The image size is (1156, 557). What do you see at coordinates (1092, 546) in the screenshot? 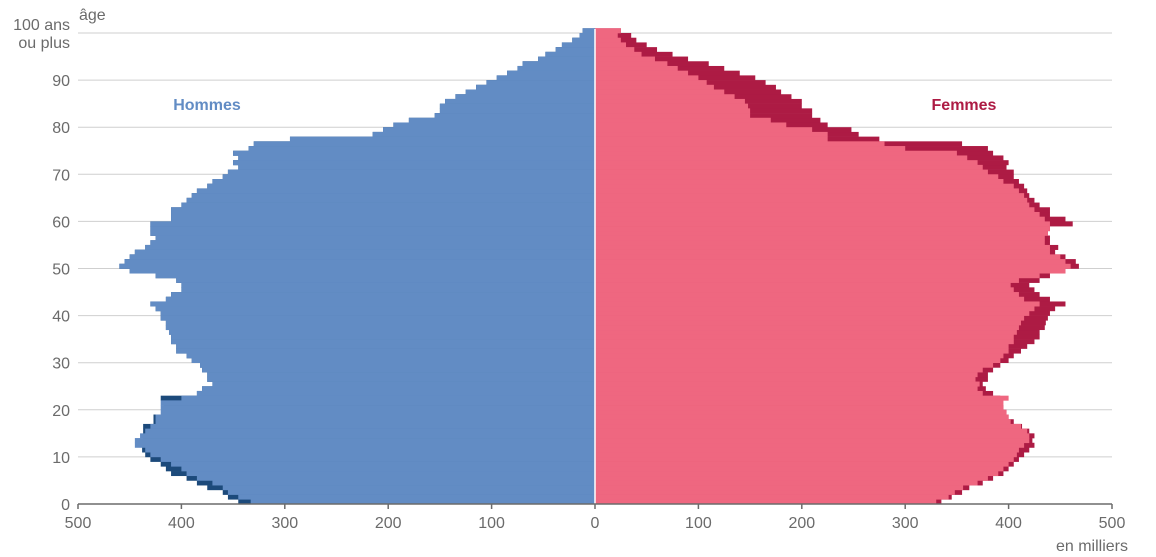
I see `x-axis-title: en milliers` at bounding box center [1092, 546].